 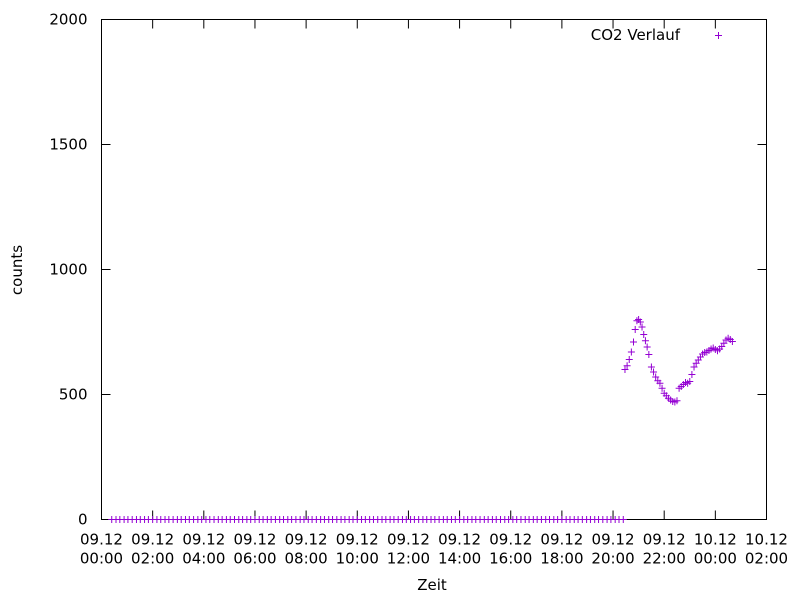 I want to click on legend-marker, so click(x=718, y=35).